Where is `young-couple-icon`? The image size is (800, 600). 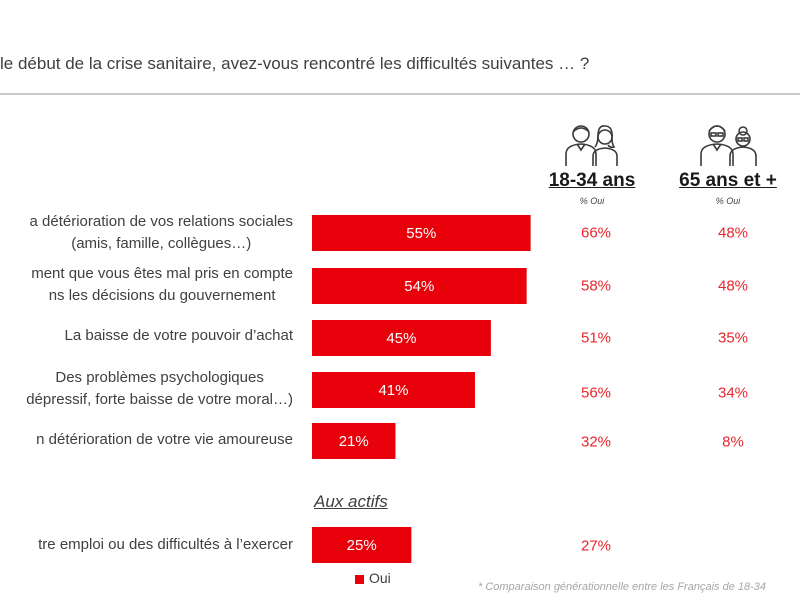 young-couple-icon is located at coordinates (591, 145).